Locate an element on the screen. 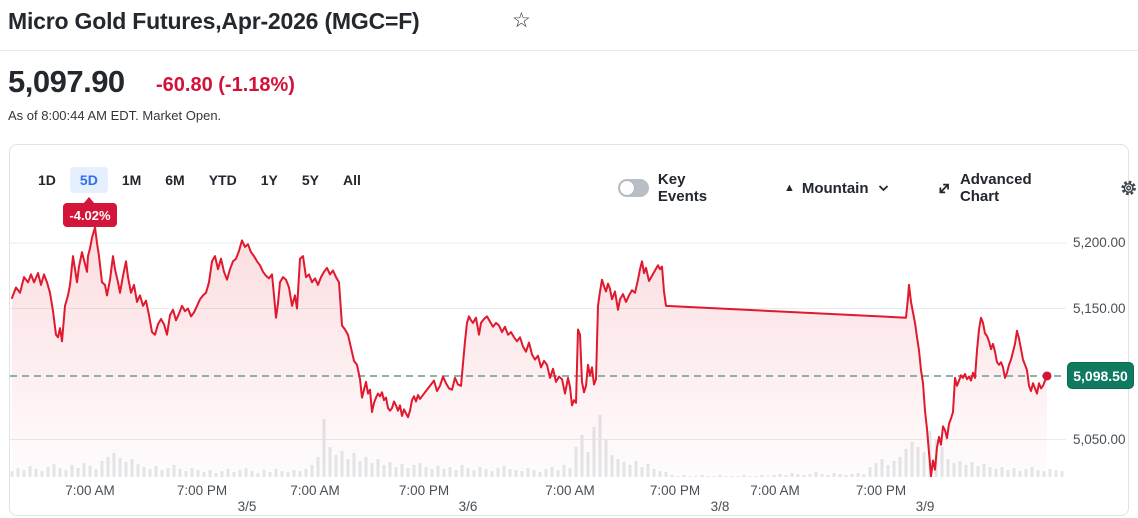 This screenshot has height=518, width=1138. range-selector: 1D 5D 1M 6M YTD 1Y 5Y All is located at coordinates (199, 180).